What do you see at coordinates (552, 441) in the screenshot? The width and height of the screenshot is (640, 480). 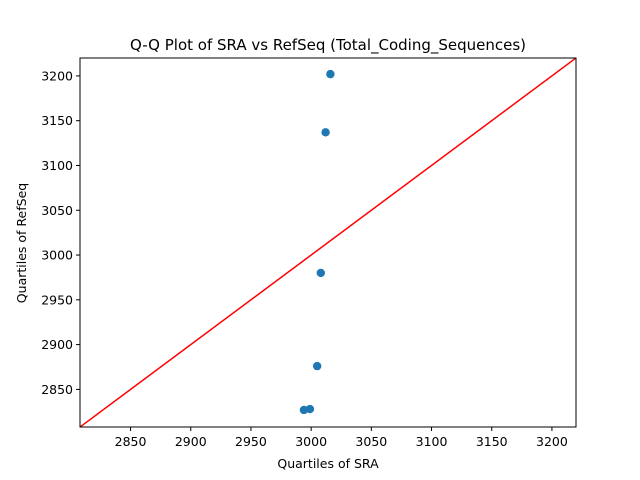 I see `x-tick-label: 3200` at bounding box center [552, 441].